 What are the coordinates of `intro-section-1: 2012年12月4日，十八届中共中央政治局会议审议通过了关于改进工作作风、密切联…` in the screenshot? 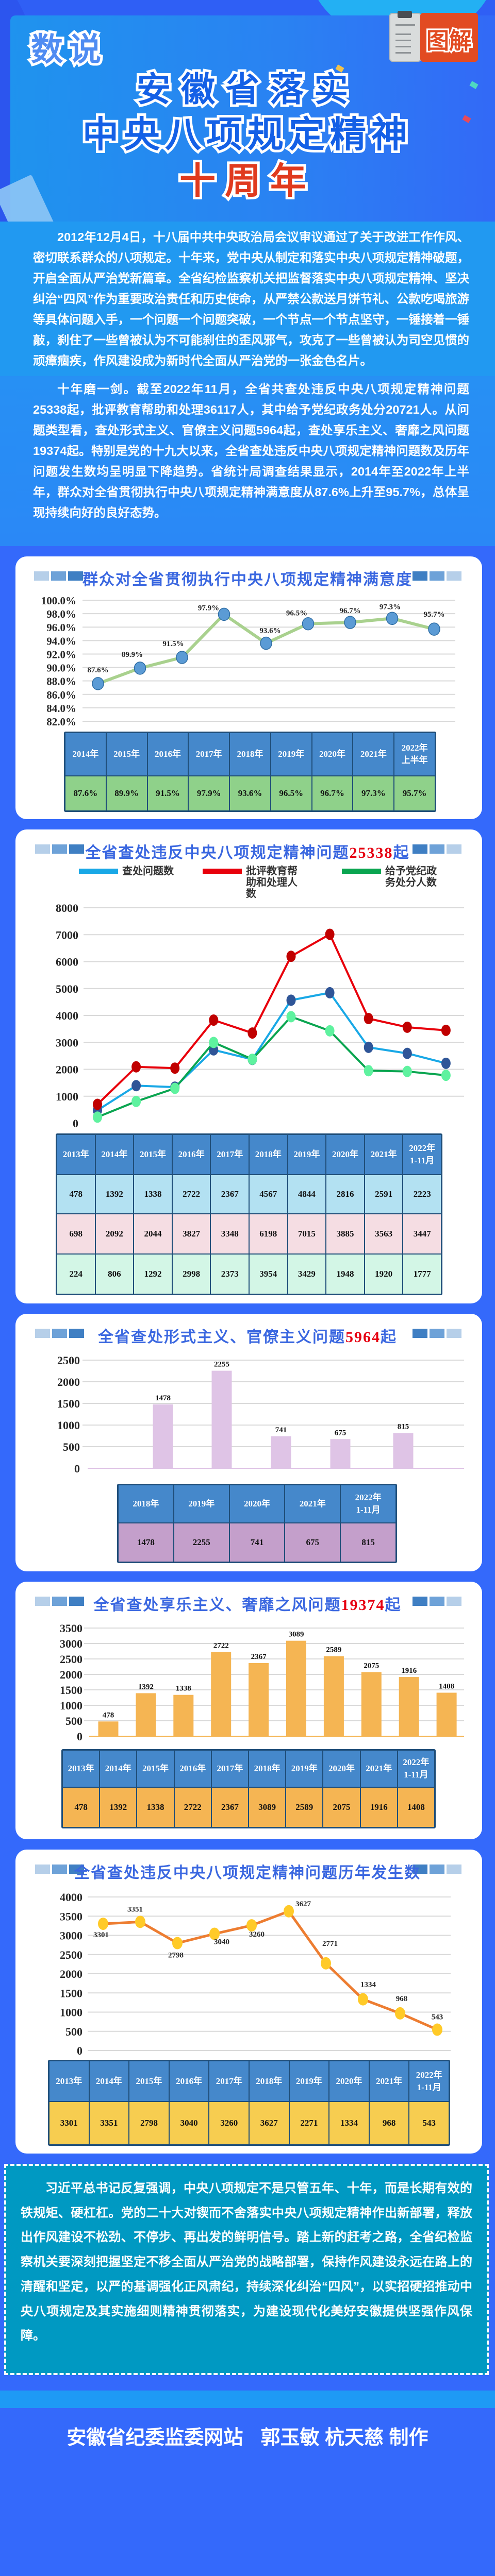 It's located at (247, 299).